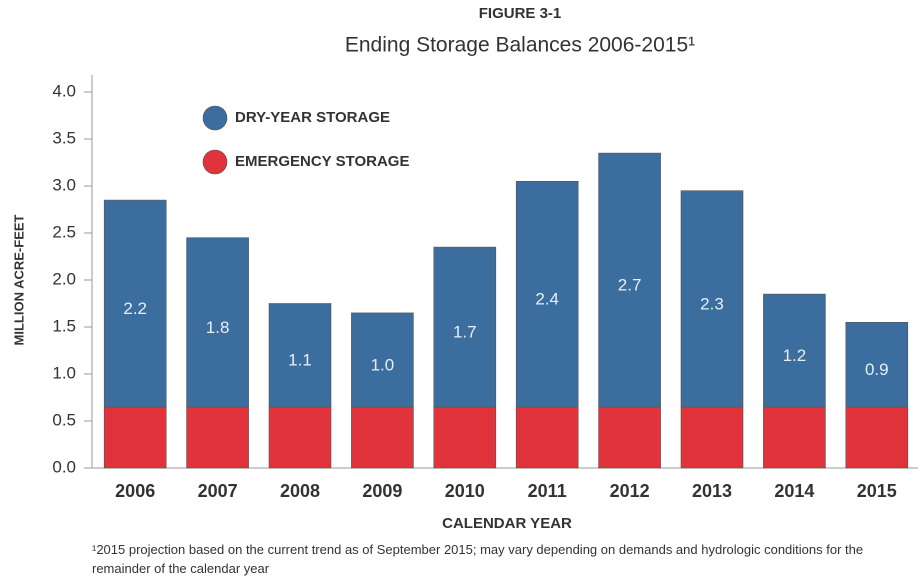  I want to click on data-label: 1.7, so click(465, 331).